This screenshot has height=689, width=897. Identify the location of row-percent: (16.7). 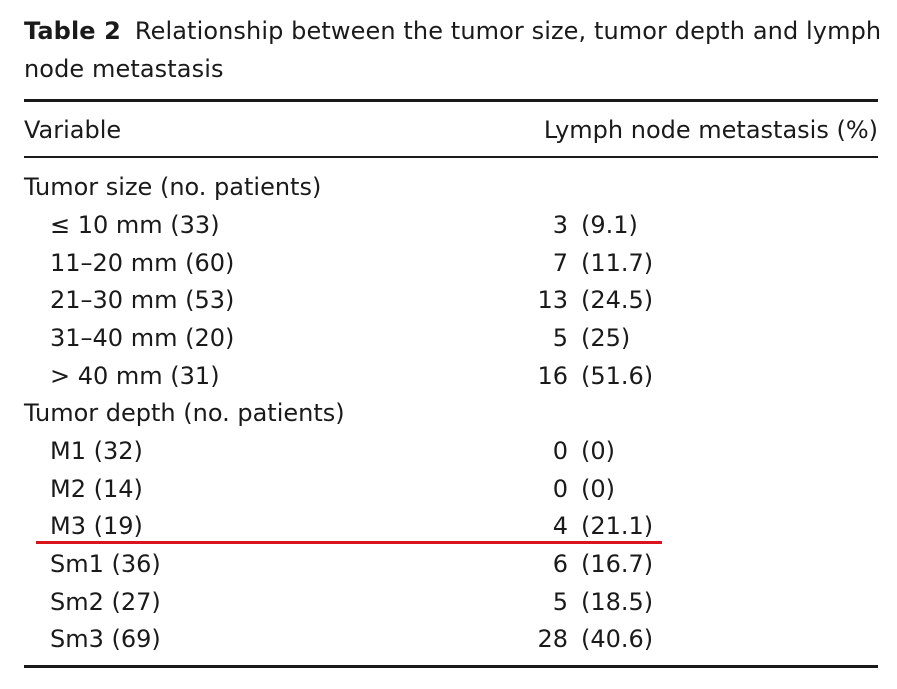
(617, 564).